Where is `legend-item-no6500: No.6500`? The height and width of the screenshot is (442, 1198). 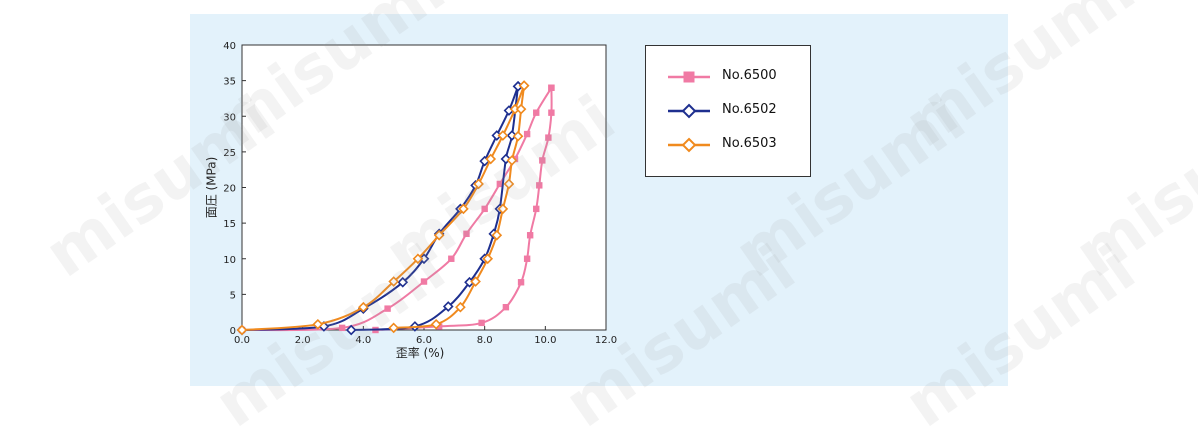 legend-item-no6500: No.6500 is located at coordinates (728, 77).